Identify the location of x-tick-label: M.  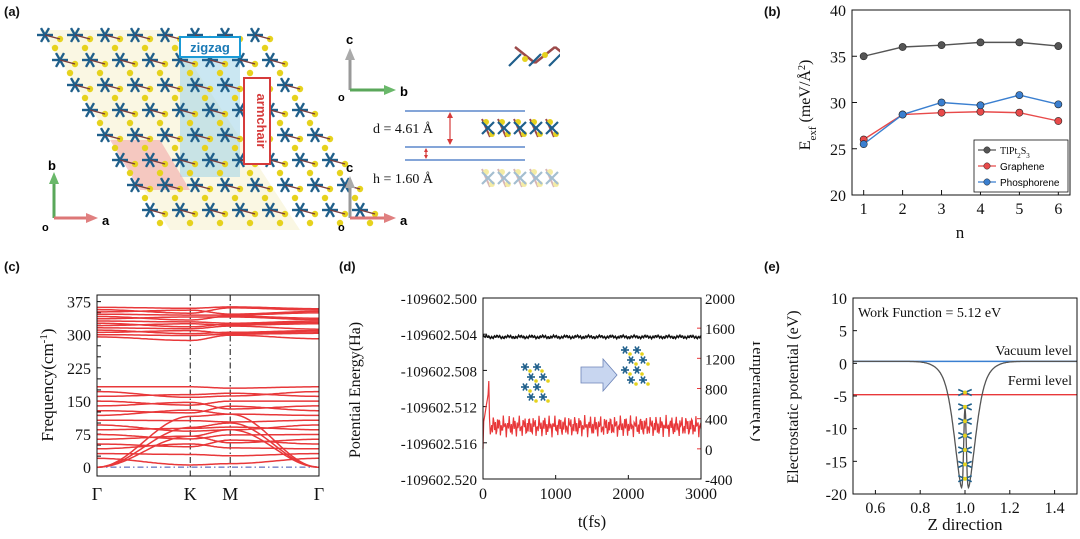
(230, 494).